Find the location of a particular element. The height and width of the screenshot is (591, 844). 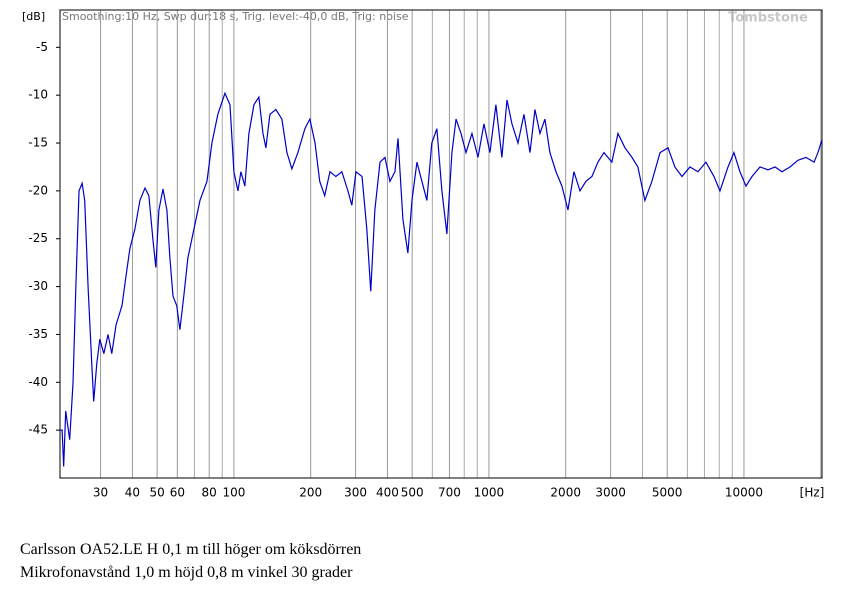

x-tick-label: 10000 is located at coordinates (744, 493).